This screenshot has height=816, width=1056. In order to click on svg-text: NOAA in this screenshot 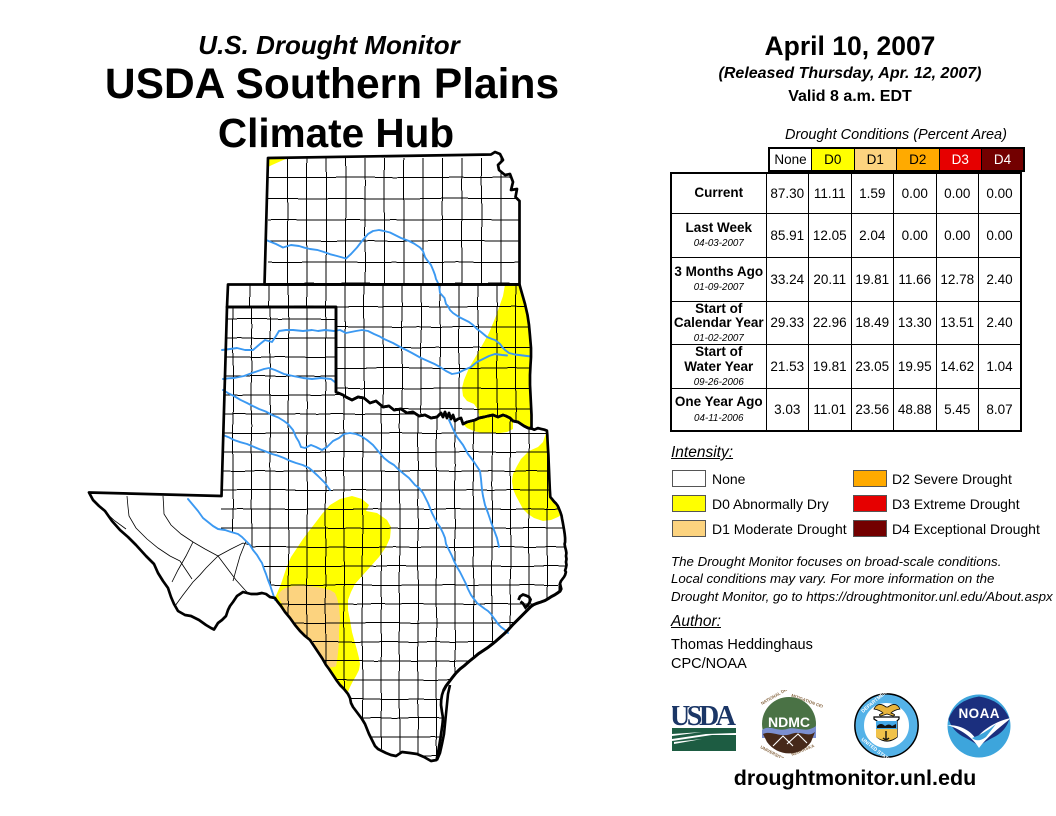, I will do `click(979, 713)`.